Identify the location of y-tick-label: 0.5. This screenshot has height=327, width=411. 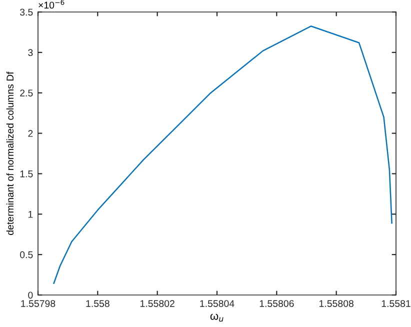
(26, 254).